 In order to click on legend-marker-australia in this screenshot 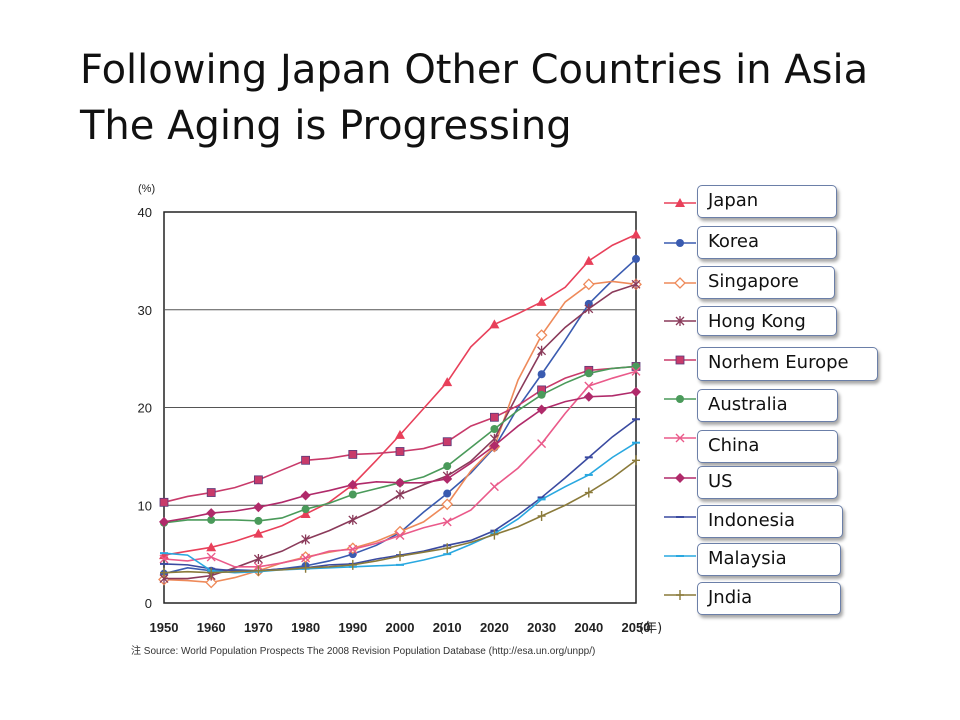, I will do `click(680, 399)`.